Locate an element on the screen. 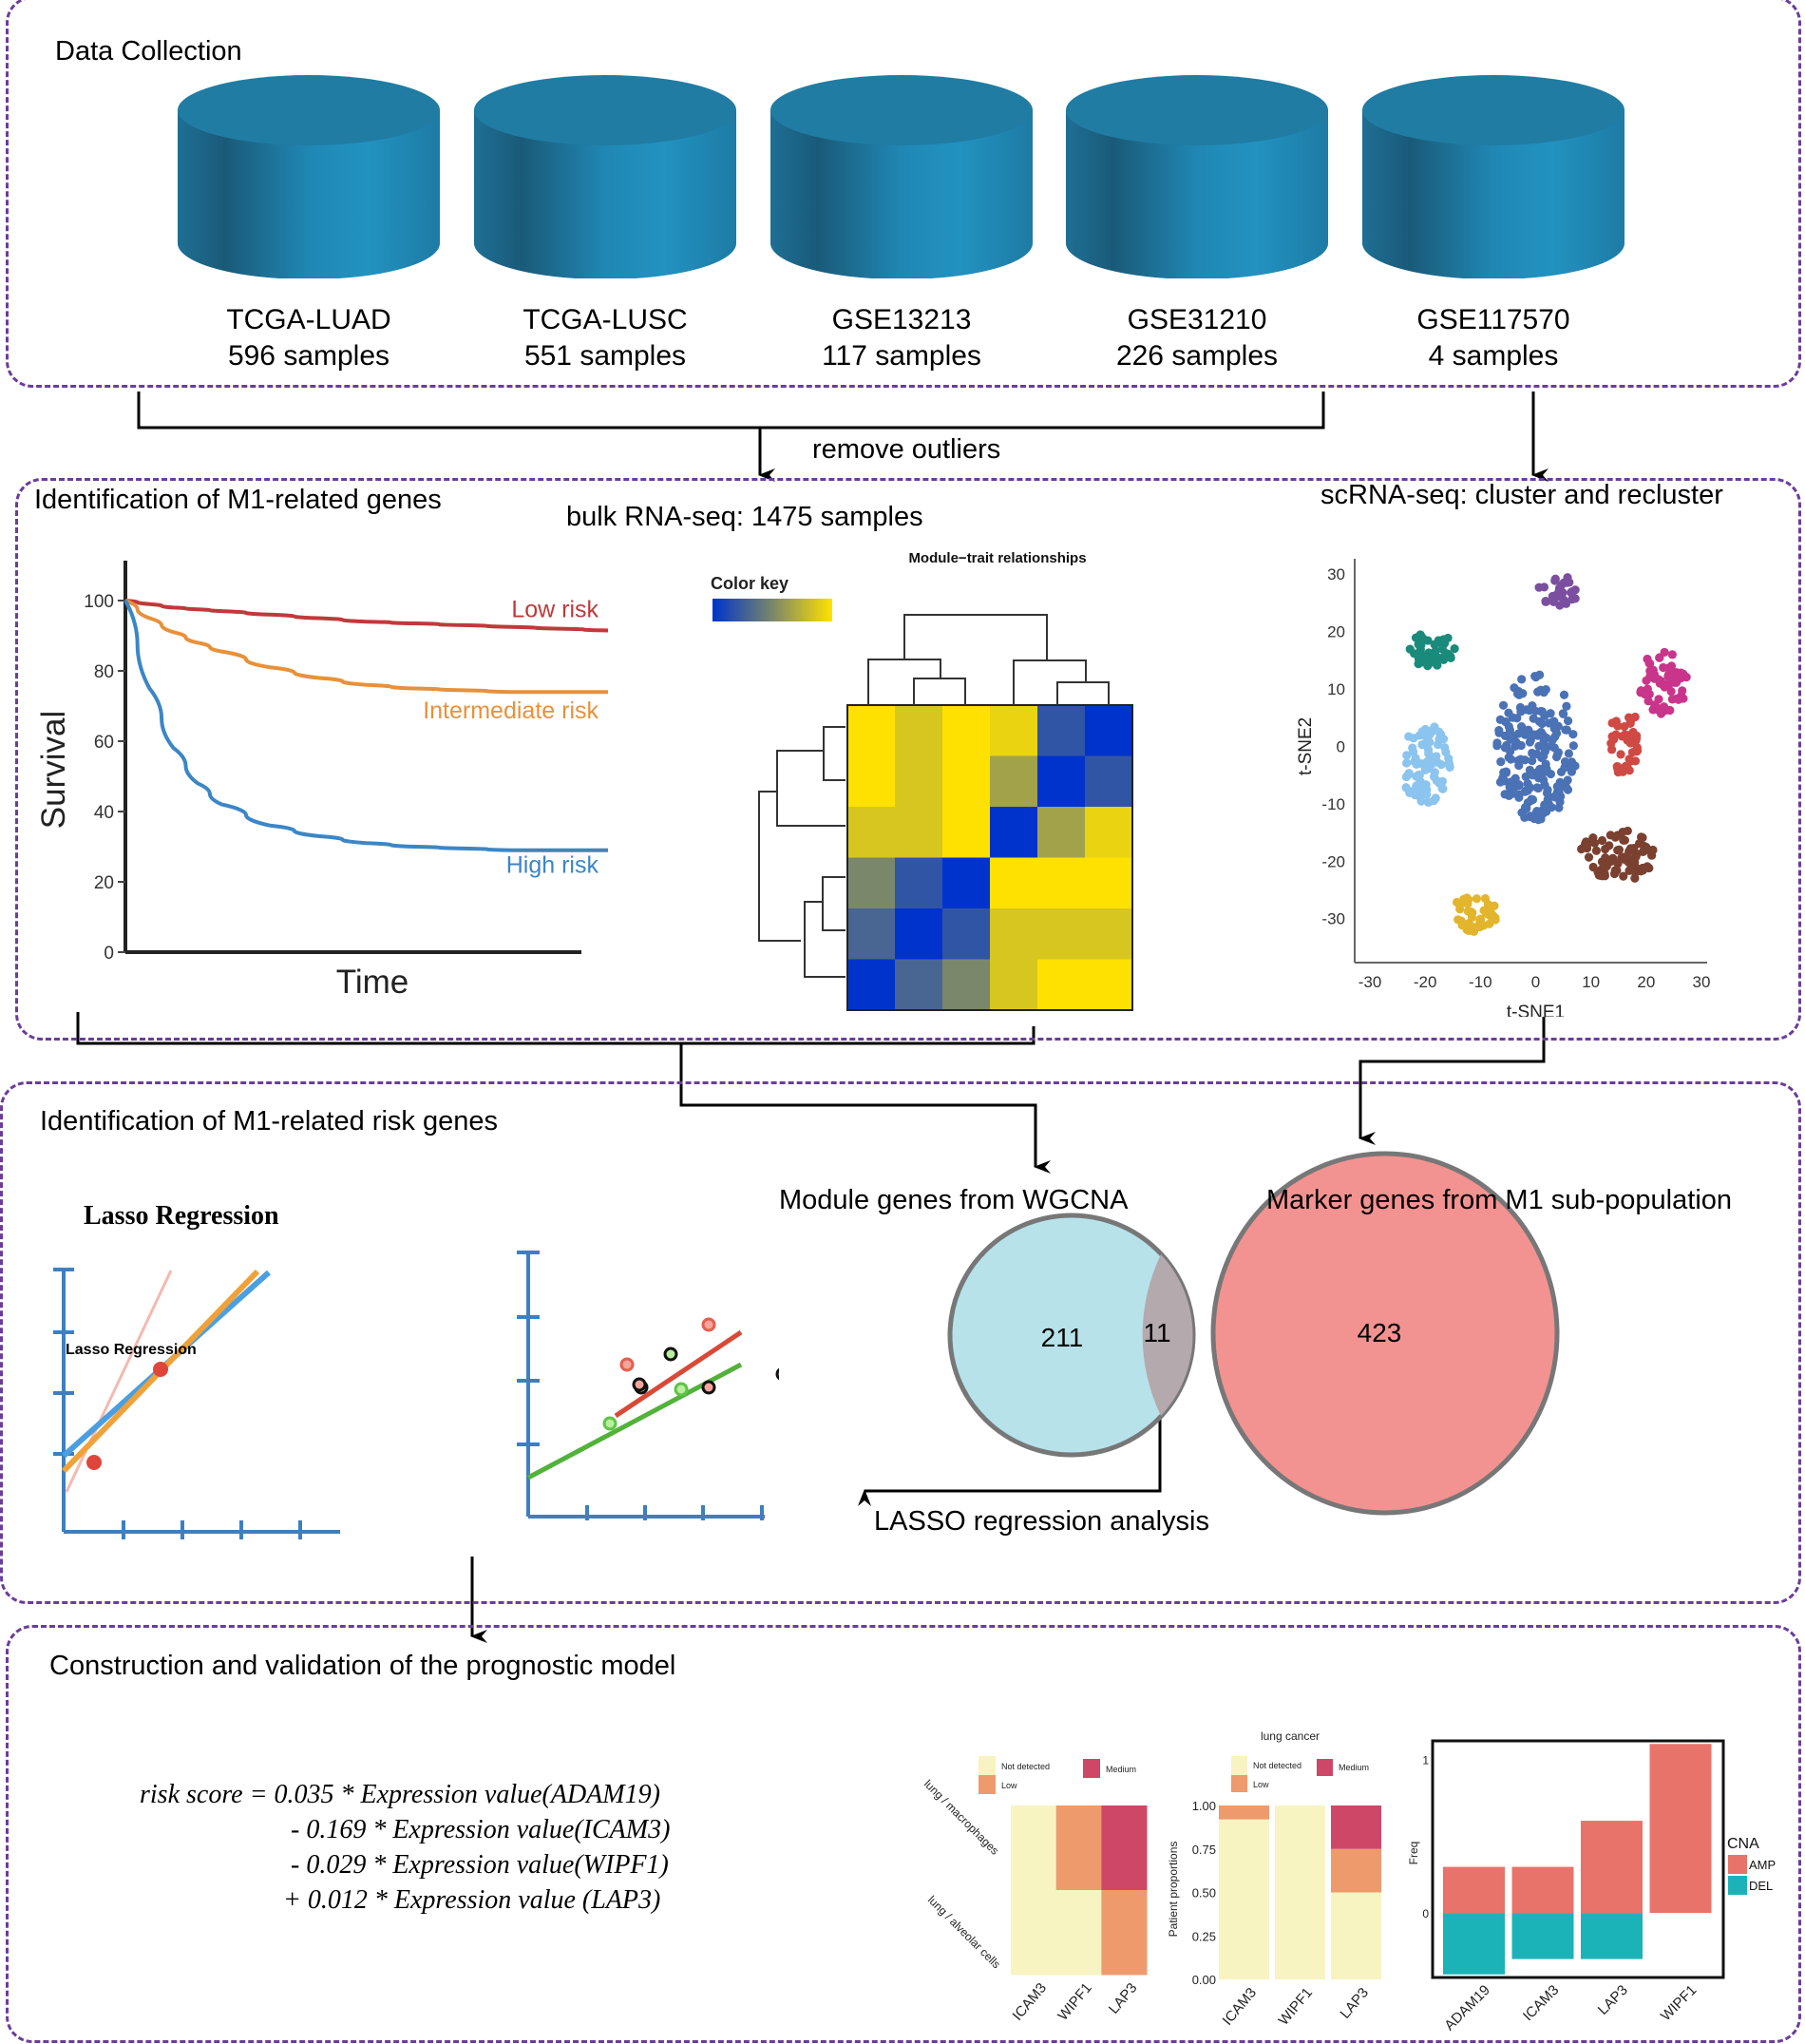 The width and height of the screenshot is (1805, 2044). y-tick-label: 0.50 is located at coordinates (1204, 1893).